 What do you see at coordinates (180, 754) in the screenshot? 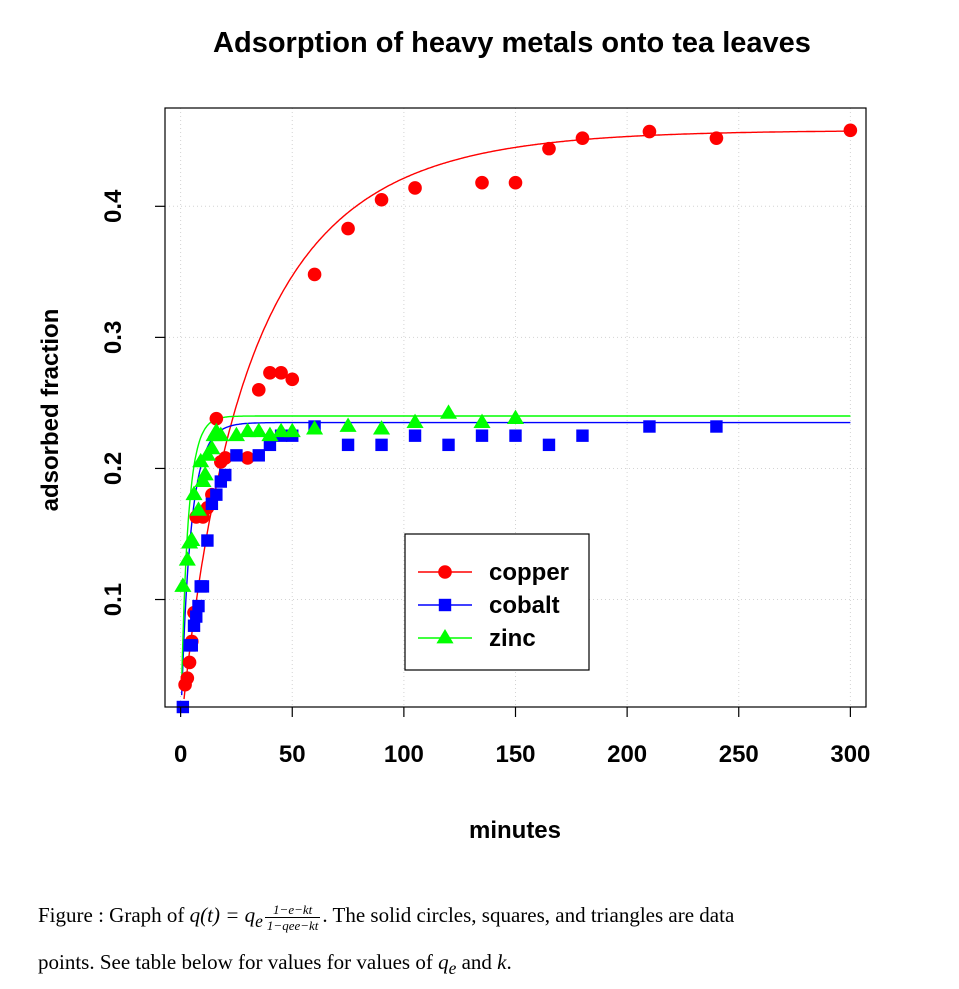
I see `x-tick-label: 0` at bounding box center [180, 754].